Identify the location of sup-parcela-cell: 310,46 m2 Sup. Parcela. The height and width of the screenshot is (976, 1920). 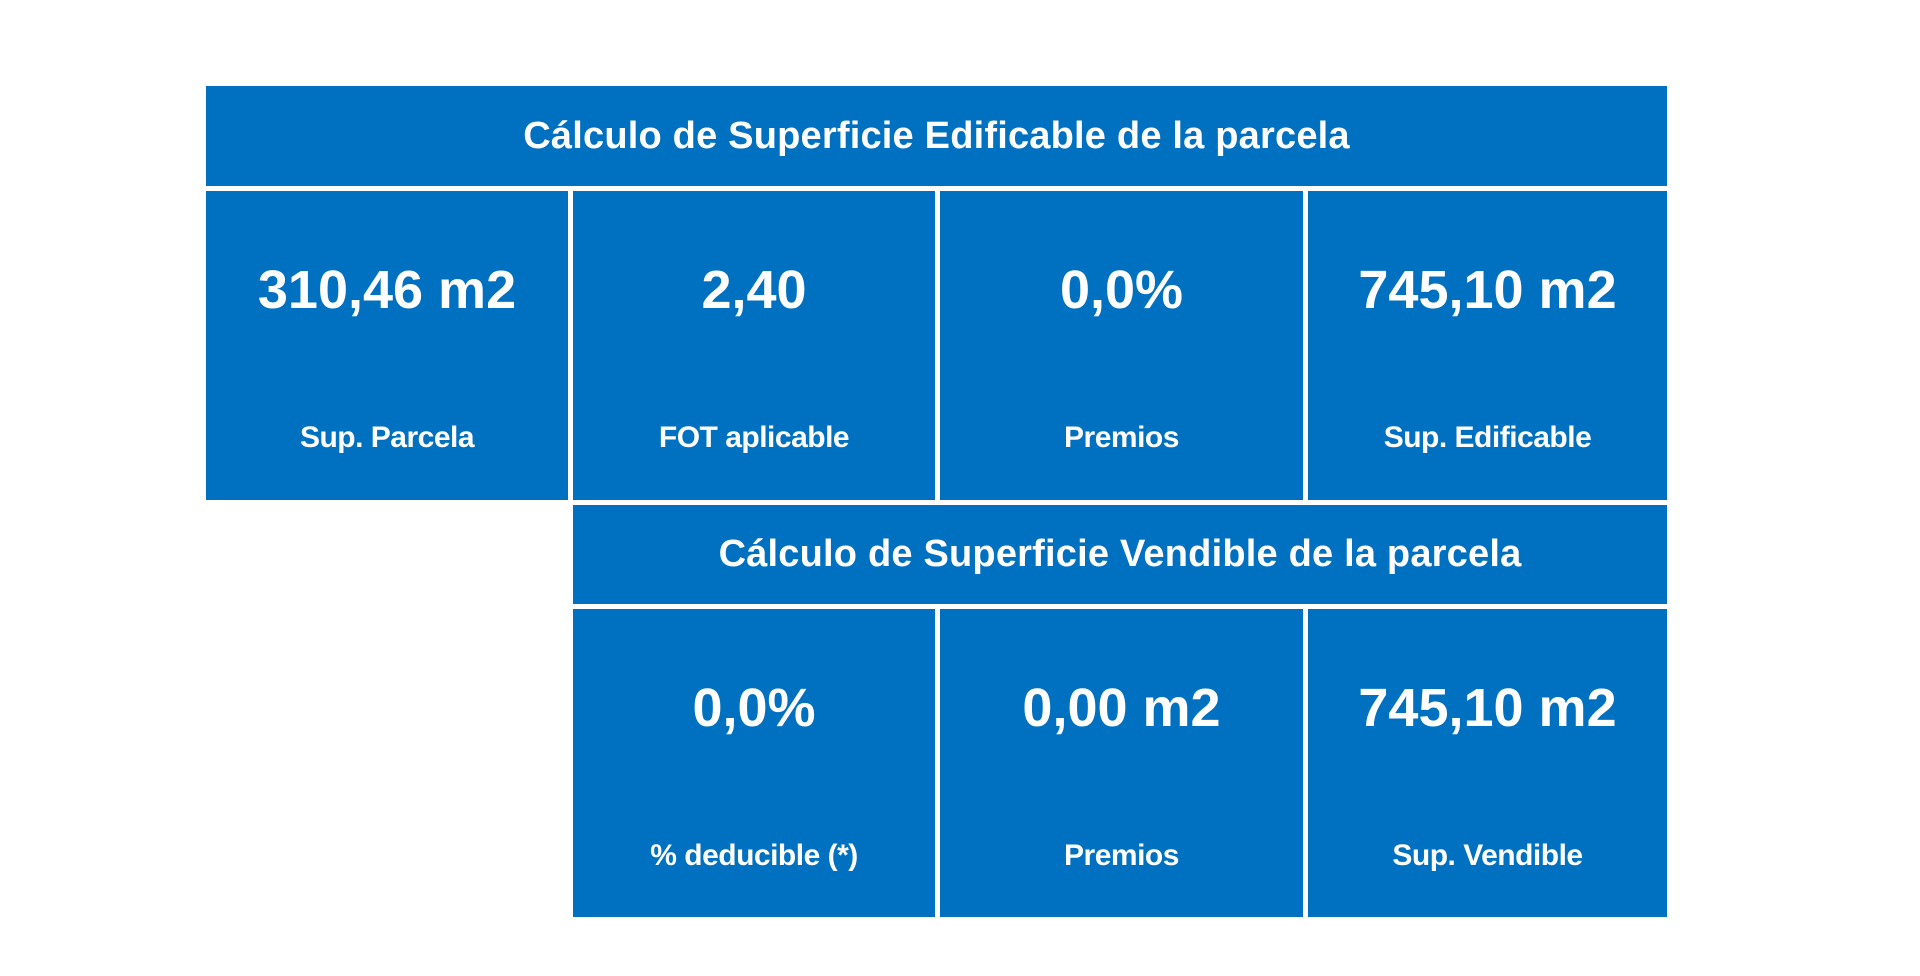
(387, 345).